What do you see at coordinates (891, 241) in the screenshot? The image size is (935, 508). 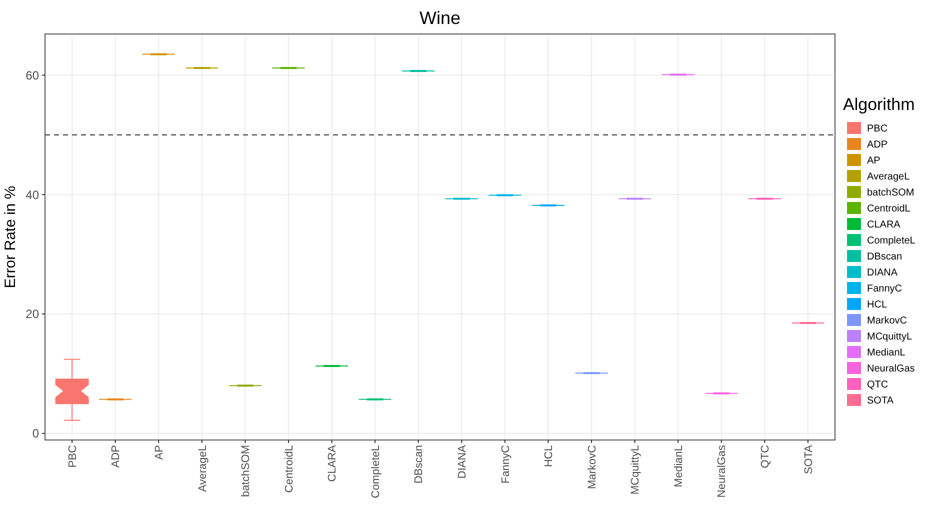 I see `legend-label: CompleteL` at bounding box center [891, 241].